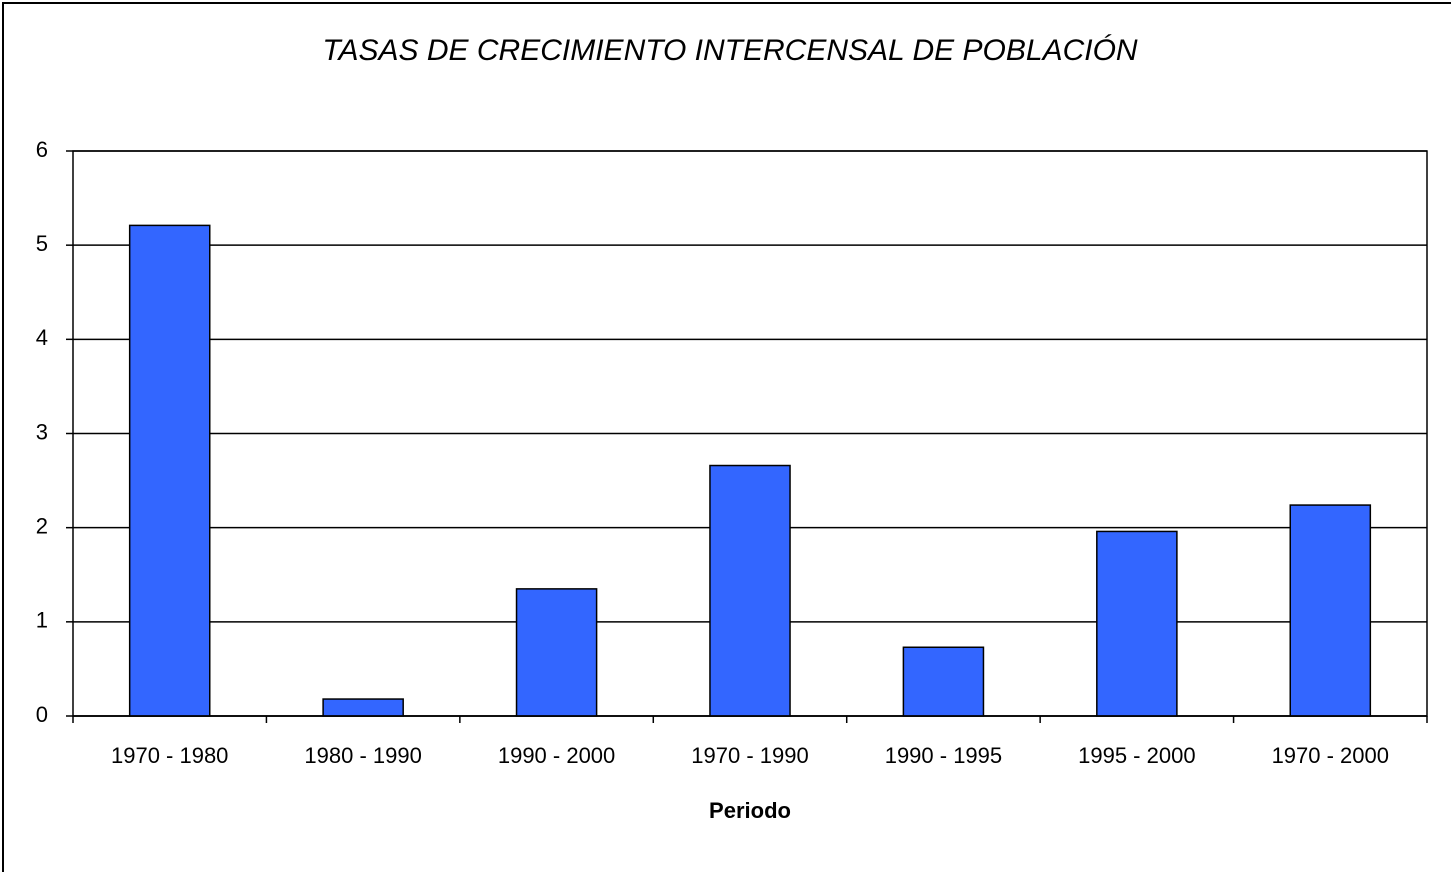  What do you see at coordinates (42, 714) in the screenshot?
I see `y-tick-label: 0` at bounding box center [42, 714].